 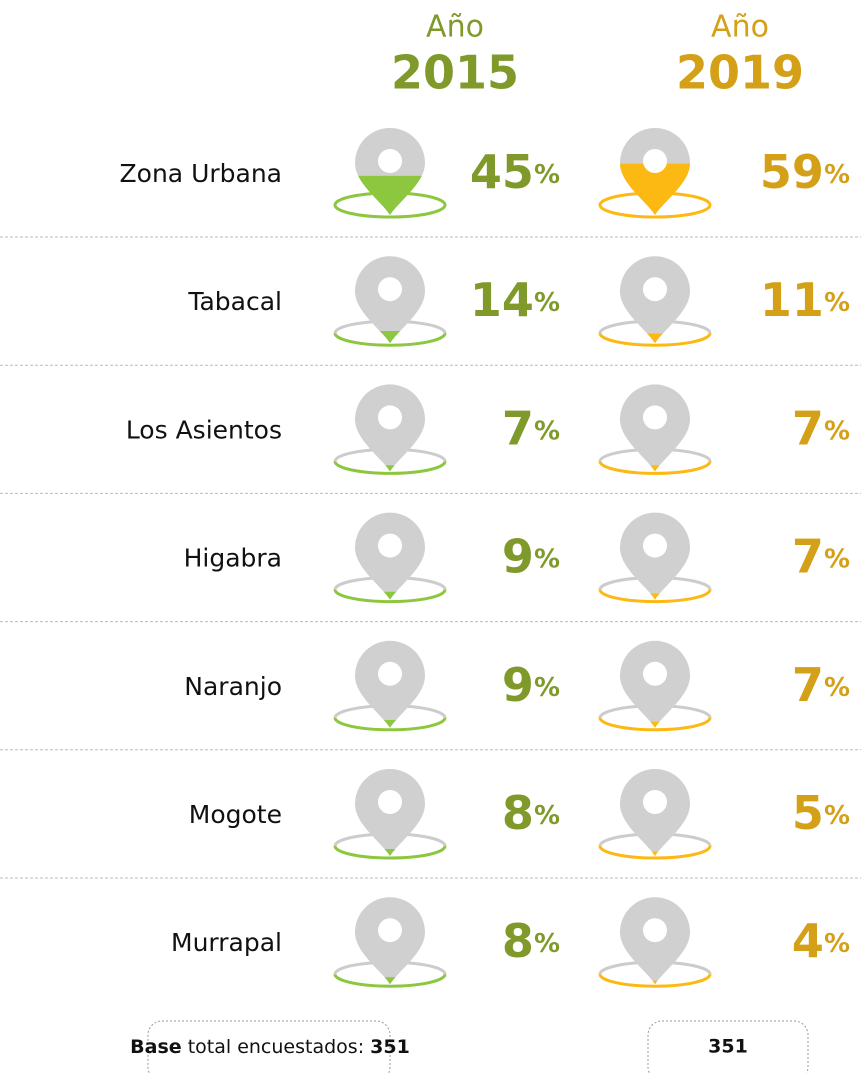 I want to click on value-label: 5%, so click(x=821, y=813).